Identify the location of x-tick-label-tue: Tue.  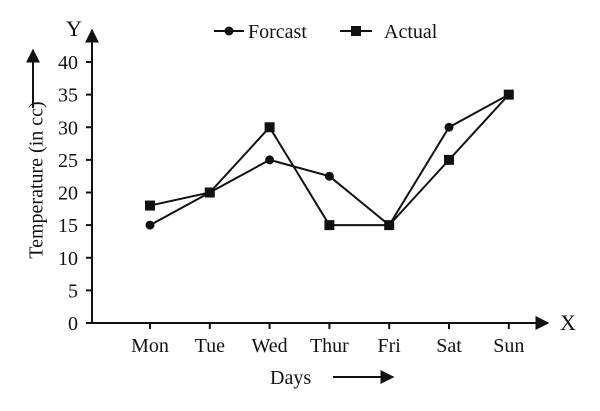
(210, 346).